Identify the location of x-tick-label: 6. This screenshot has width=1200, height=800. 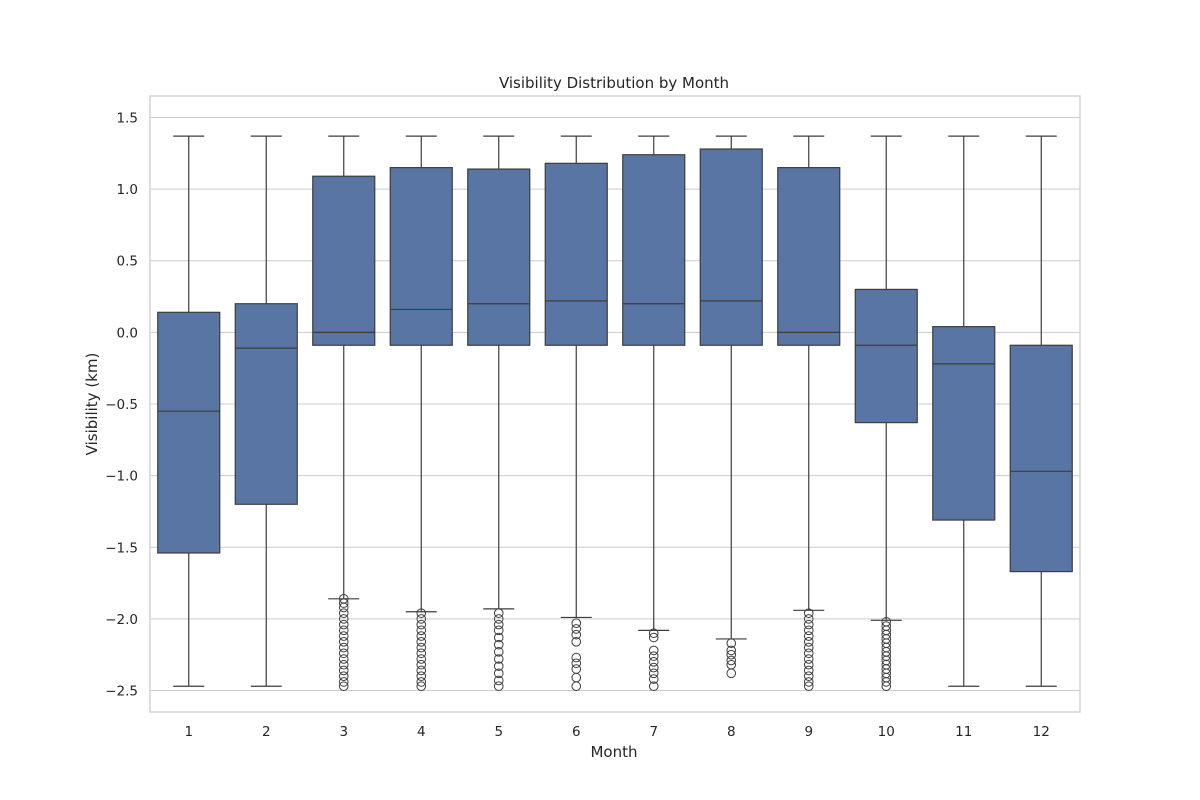
(576, 732).